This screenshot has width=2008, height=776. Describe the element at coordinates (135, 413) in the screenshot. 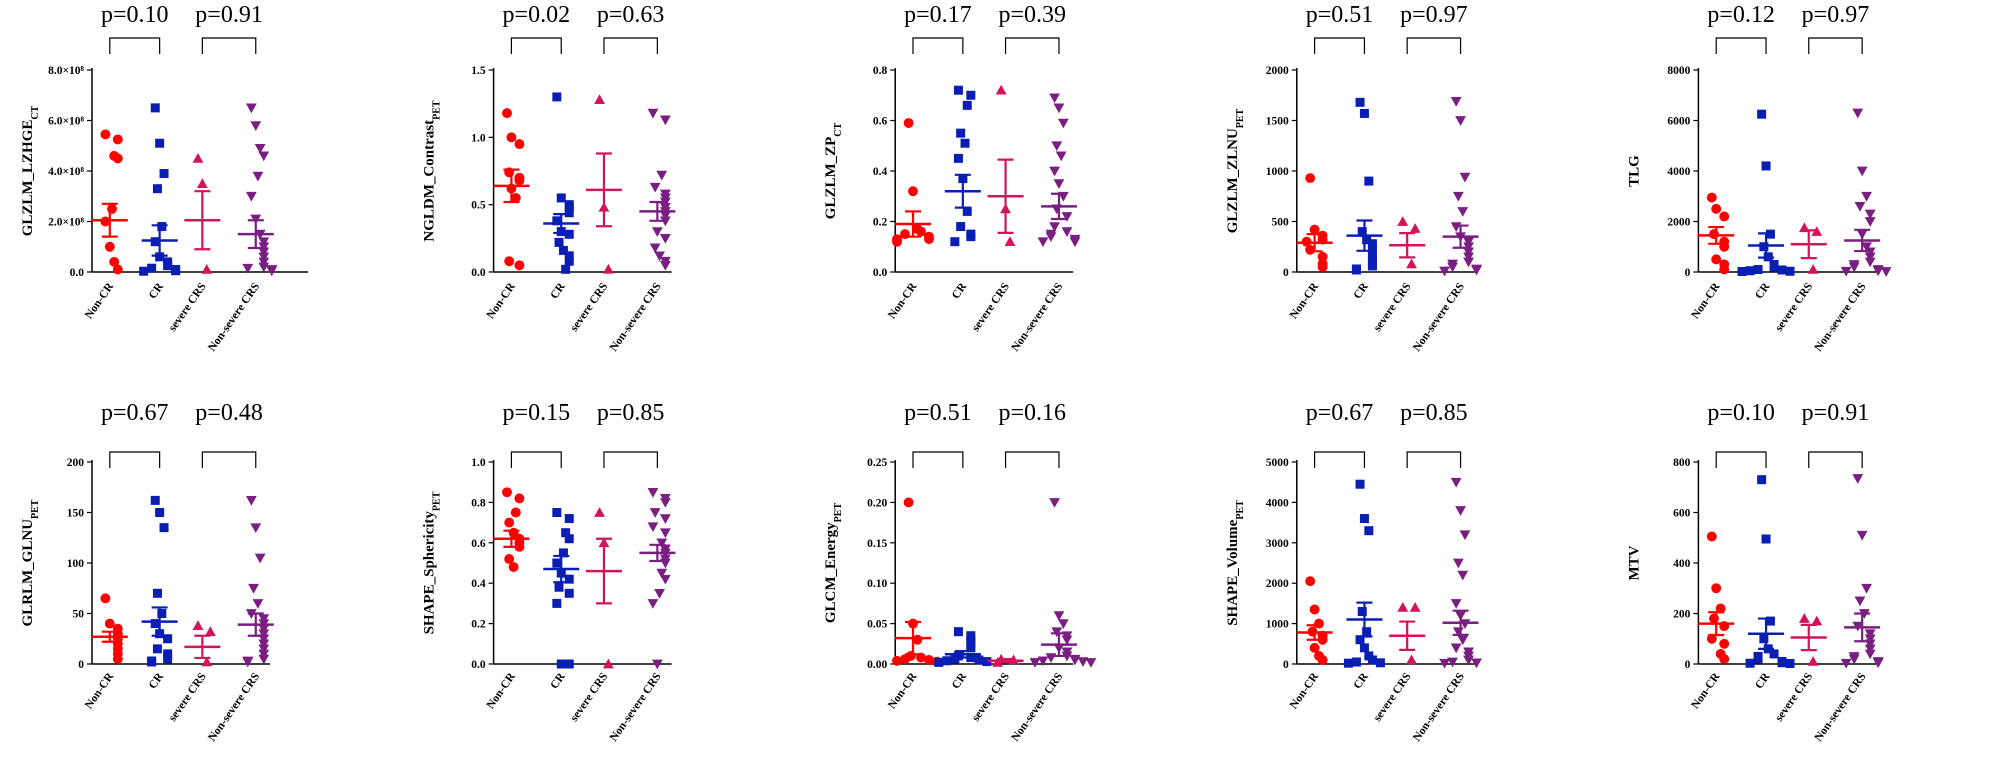

I see `p-value-label: p=0.67` at that location.